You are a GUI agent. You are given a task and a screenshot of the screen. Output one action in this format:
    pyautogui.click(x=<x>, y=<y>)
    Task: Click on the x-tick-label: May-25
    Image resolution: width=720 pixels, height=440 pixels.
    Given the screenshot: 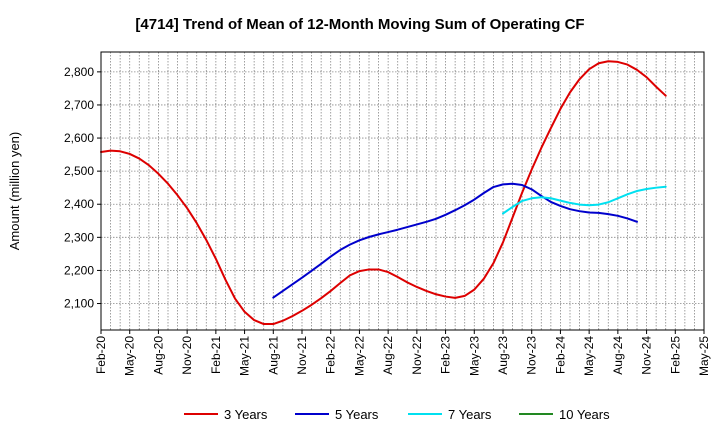 What is the action you would take?
    pyautogui.click(x=704, y=356)
    